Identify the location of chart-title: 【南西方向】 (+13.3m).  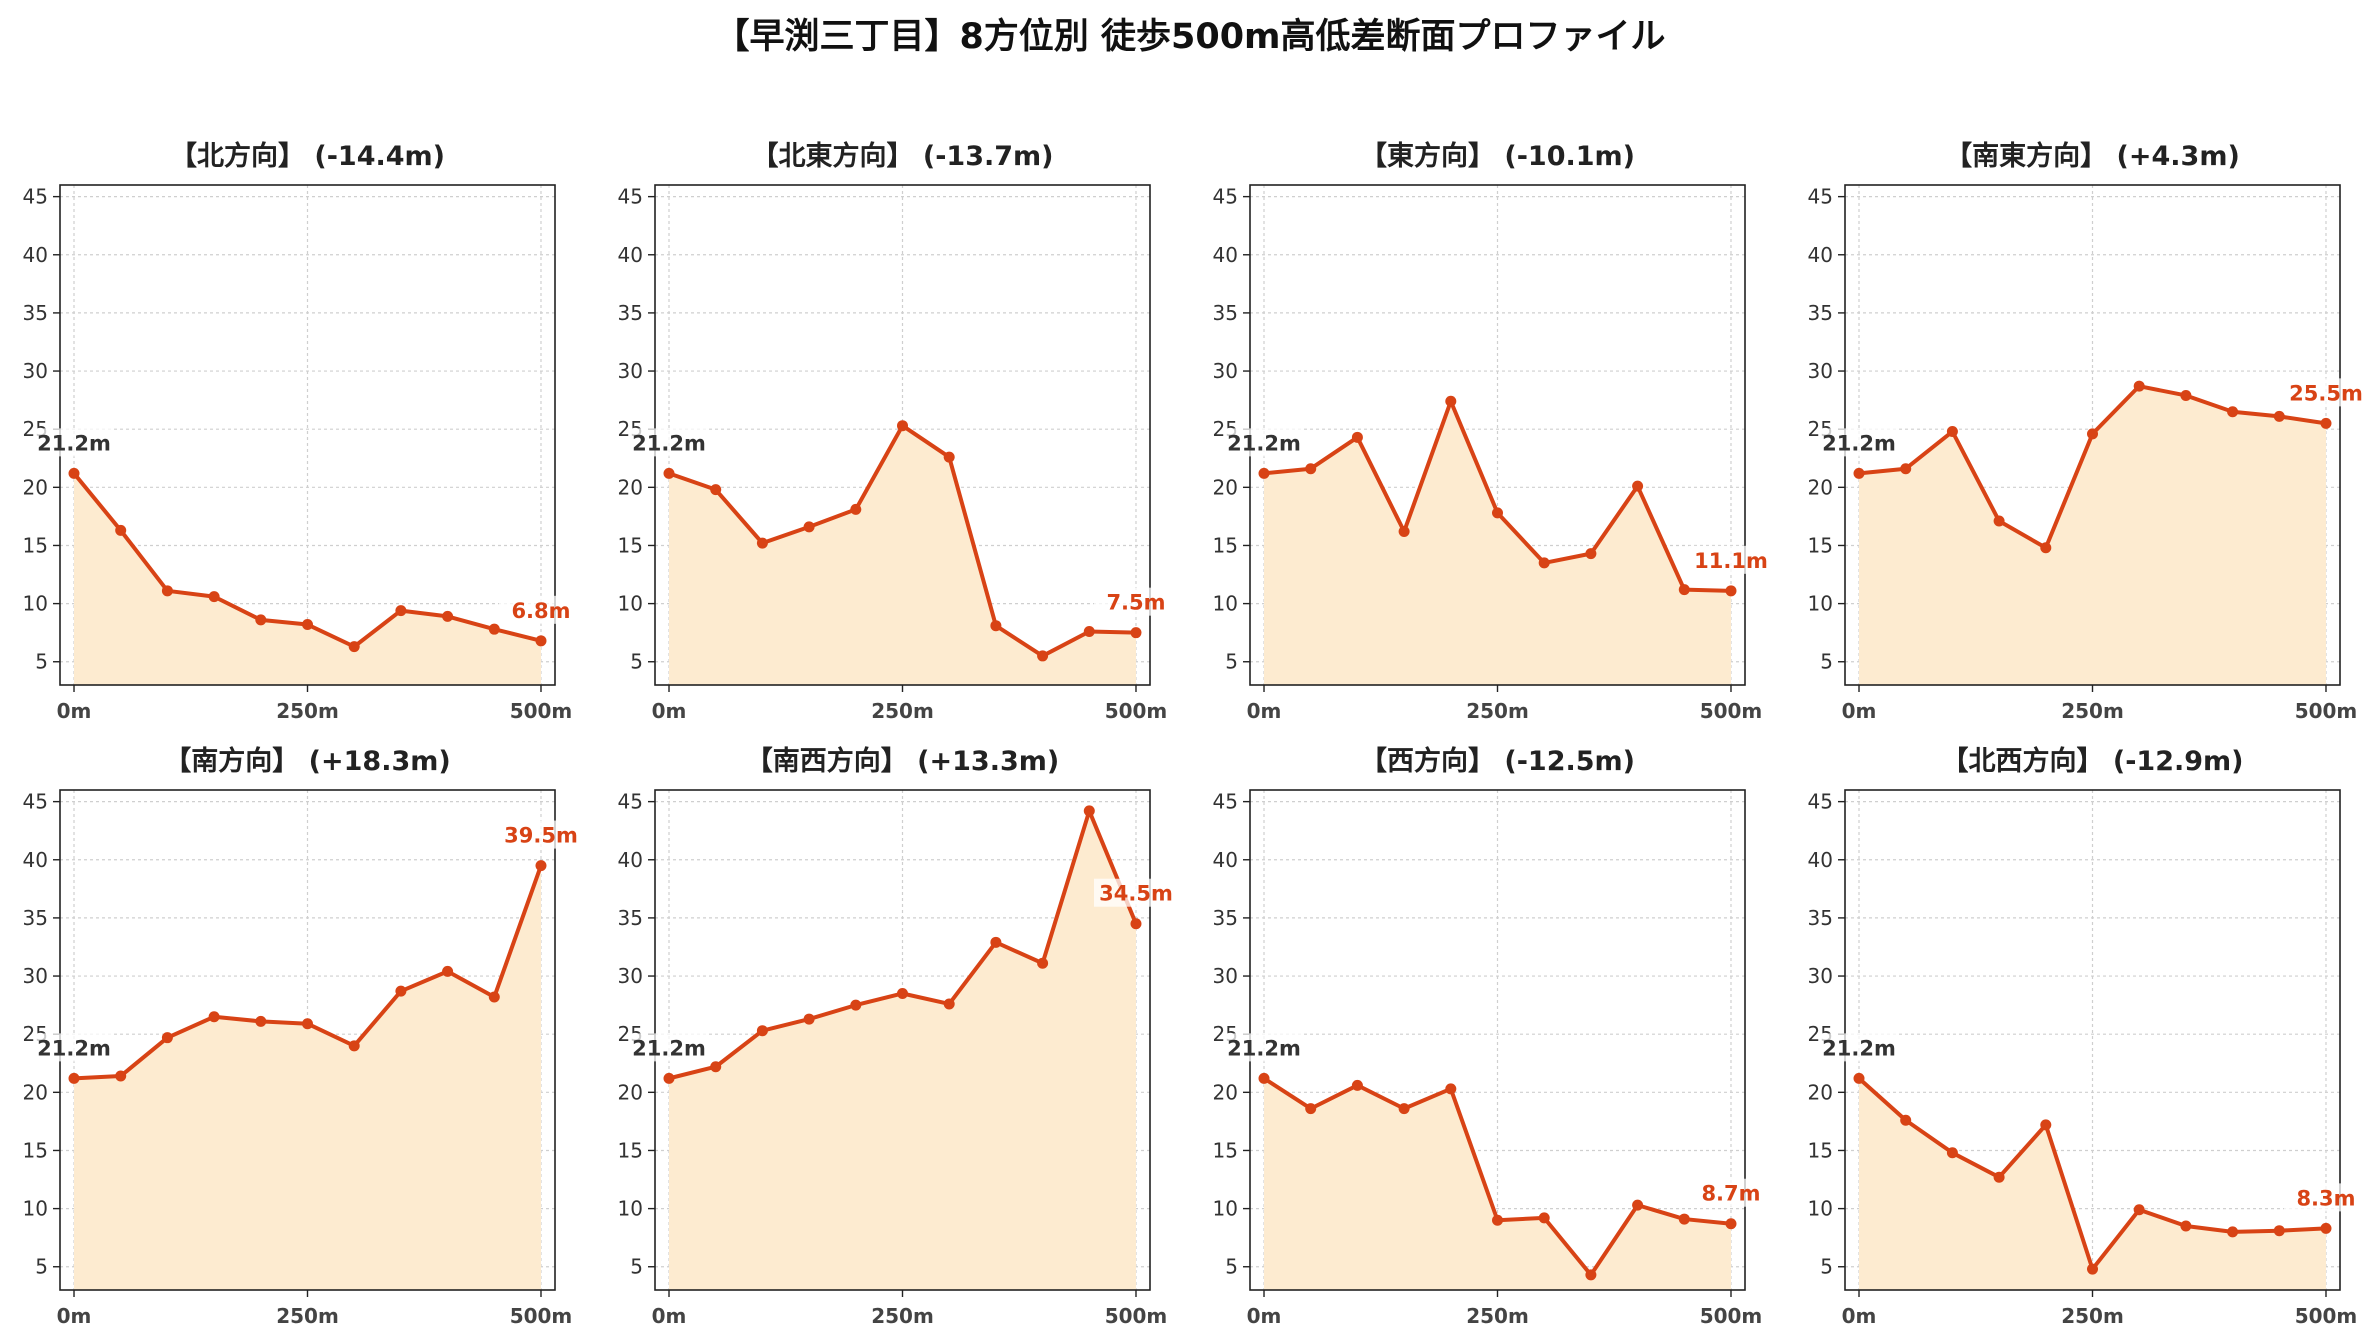
(902, 761).